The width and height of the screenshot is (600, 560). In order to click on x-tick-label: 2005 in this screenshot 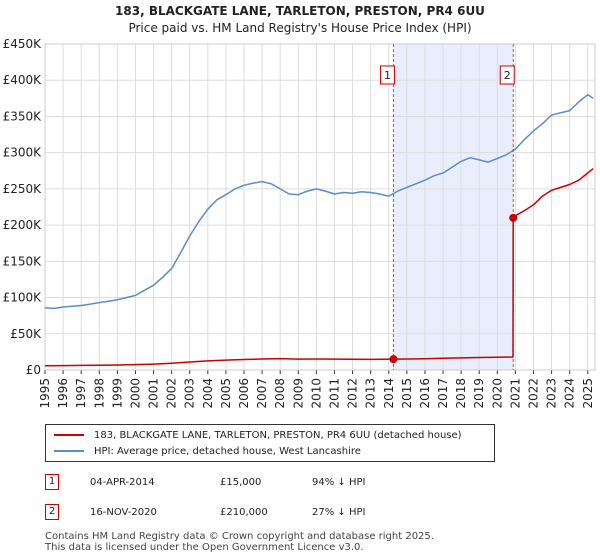, I will do `click(226, 393)`.